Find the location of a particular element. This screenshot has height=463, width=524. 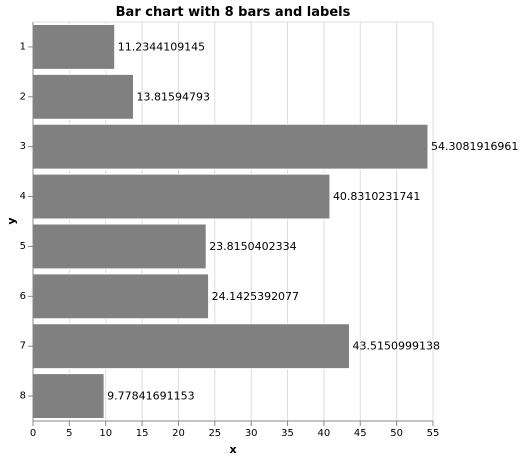

bar-value-label: 54.3081916961 is located at coordinates (474, 146).